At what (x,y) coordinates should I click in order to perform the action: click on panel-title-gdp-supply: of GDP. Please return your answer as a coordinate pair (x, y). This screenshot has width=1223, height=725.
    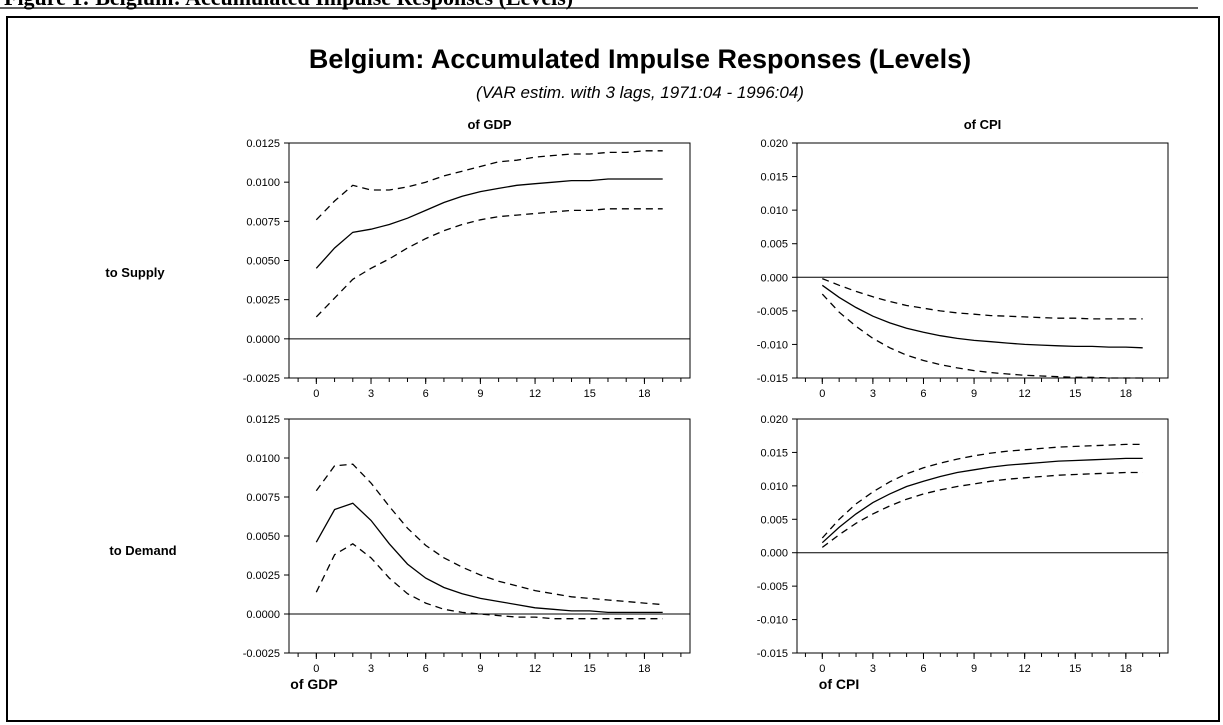
    Looking at the image, I should click on (489, 124).